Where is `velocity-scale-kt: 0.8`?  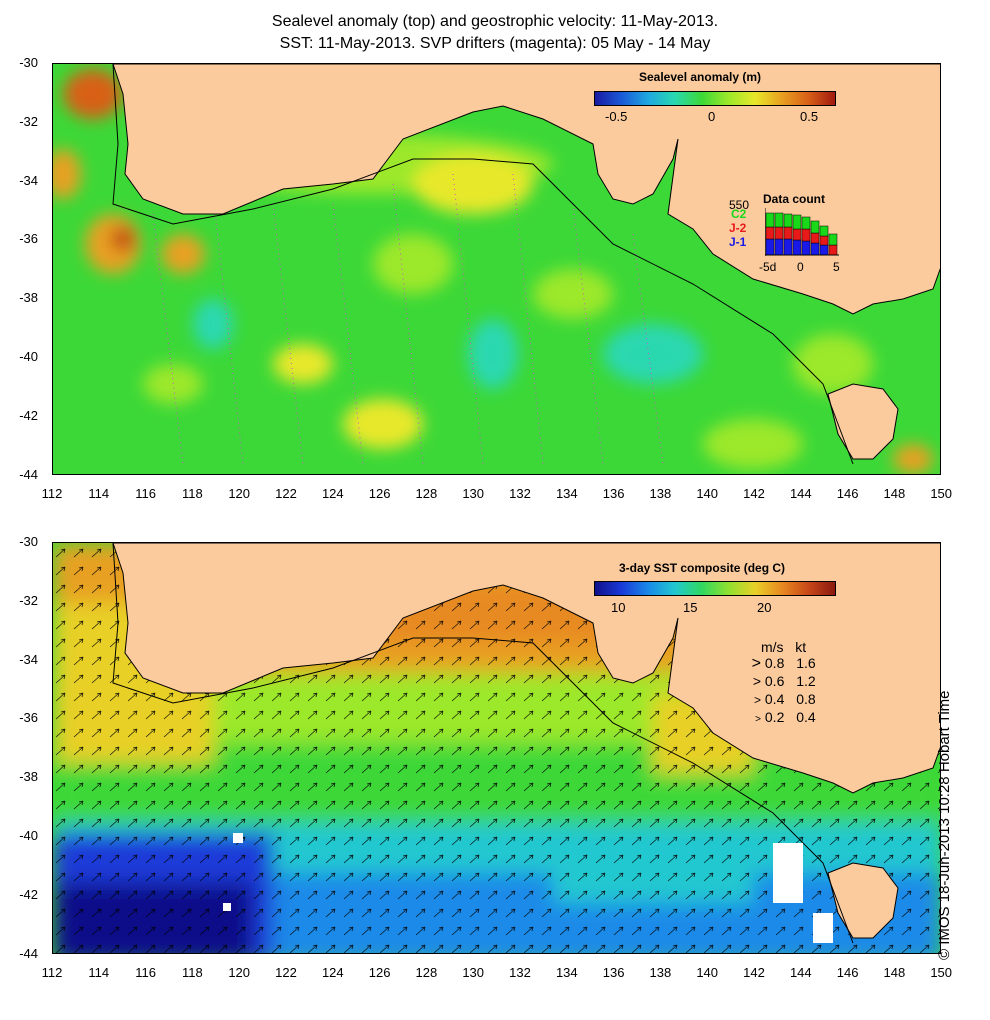
velocity-scale-kt: 0.8 is located at coordinates (806, 699).